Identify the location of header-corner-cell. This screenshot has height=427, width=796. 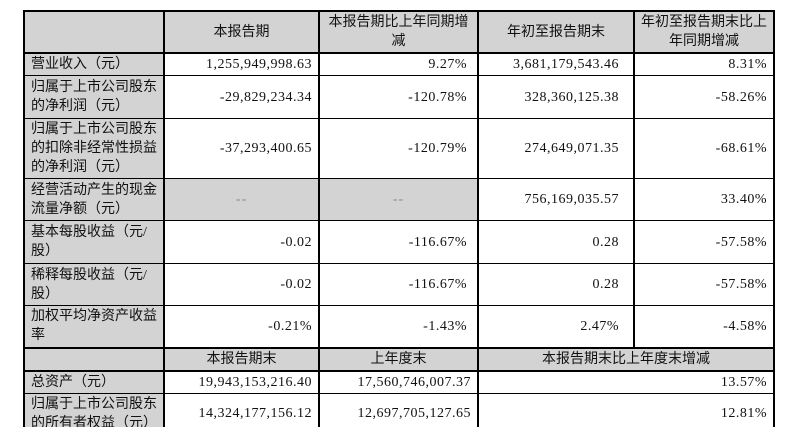
(94, 32).